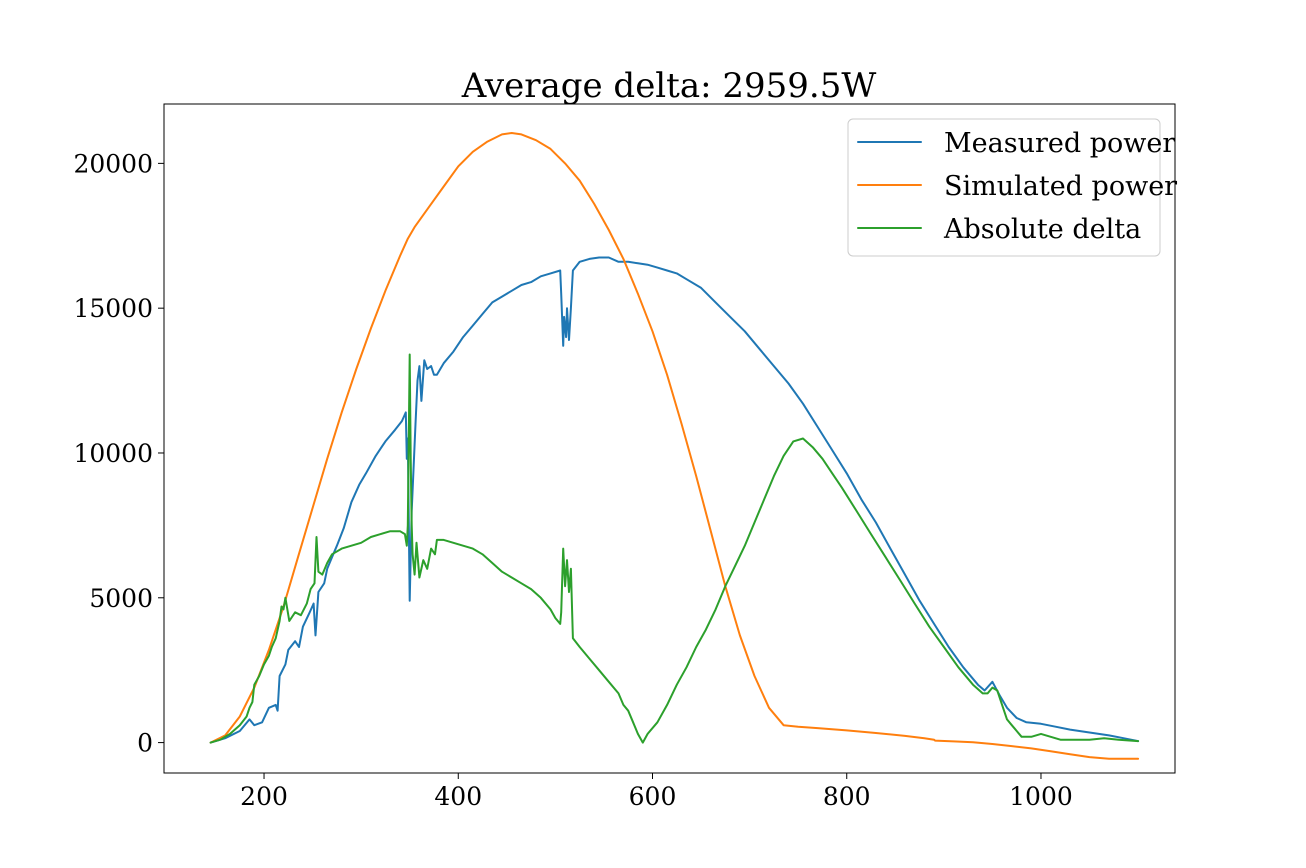 This screenshot has height=868, width=1306. I want to click on x-tick-label: 600, so click(653, 796).